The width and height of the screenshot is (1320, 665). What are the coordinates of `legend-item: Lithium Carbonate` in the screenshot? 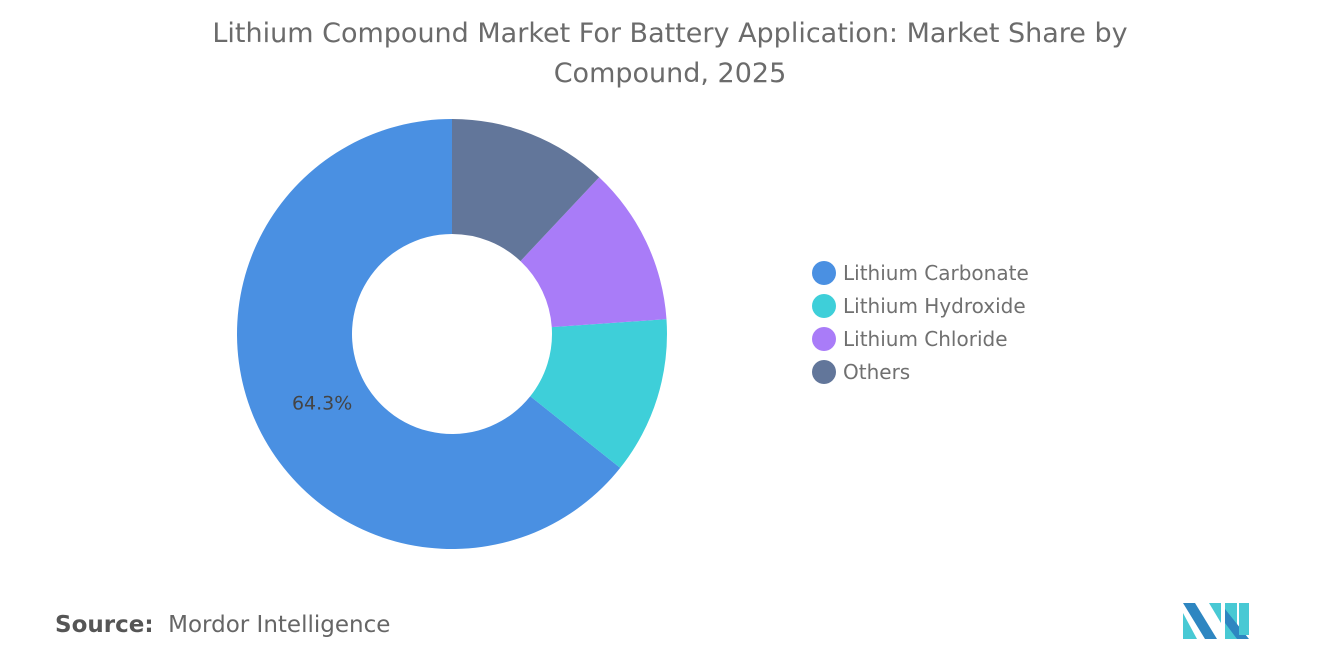 It's located at (920, 272).